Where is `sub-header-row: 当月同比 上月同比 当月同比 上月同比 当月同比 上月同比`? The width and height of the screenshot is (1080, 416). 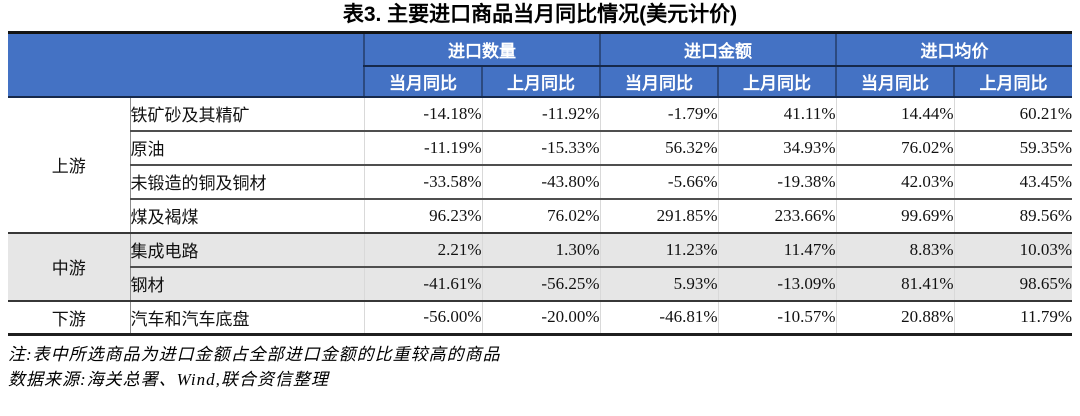
sub-header-row: 当月同比 上月同比 当月同比 上月同比 当月同比 上月同比 is located at coordinates (540, 81).